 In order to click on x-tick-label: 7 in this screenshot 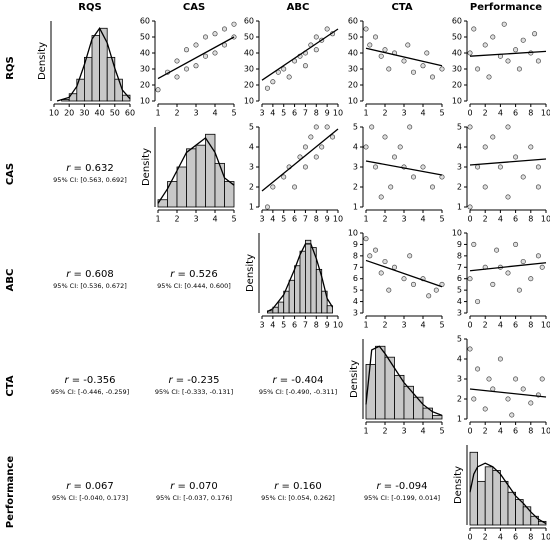, I will do `click(305, 325)`.